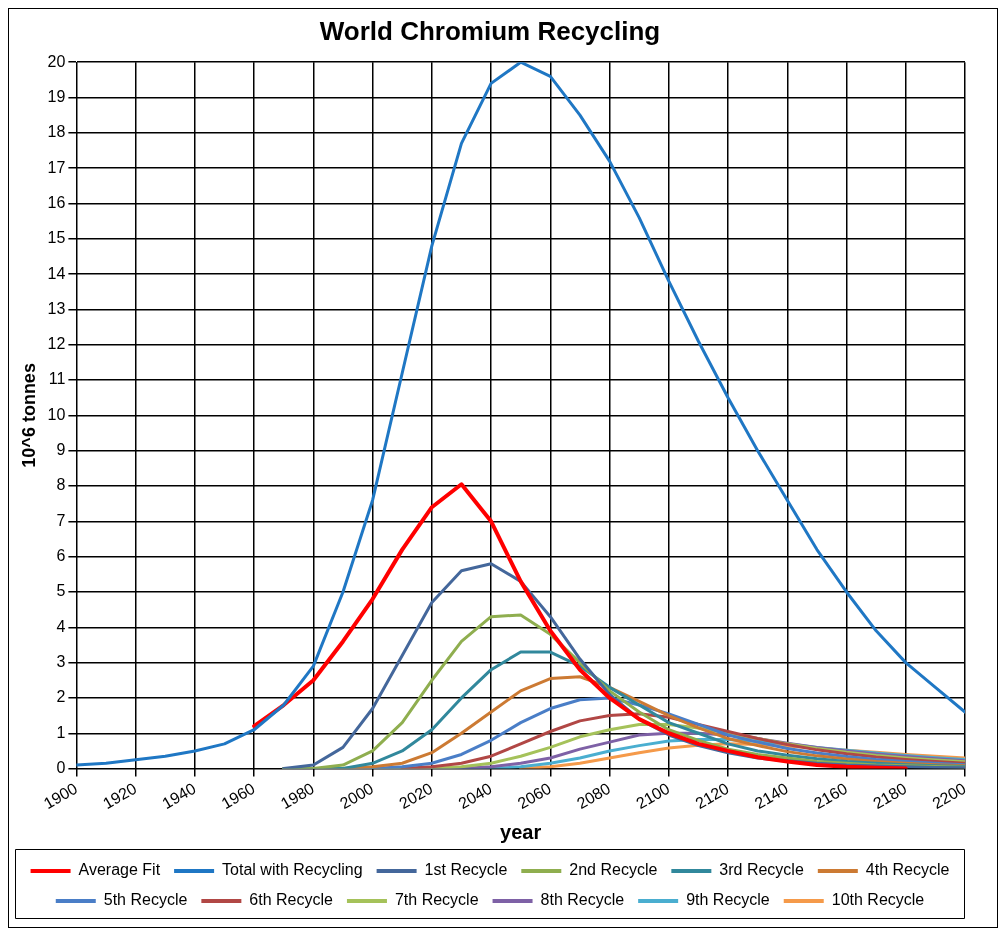 This screenshot has height=932, width=1002. I want to click on legend-label: 8th Recycle, so click(582, 900).